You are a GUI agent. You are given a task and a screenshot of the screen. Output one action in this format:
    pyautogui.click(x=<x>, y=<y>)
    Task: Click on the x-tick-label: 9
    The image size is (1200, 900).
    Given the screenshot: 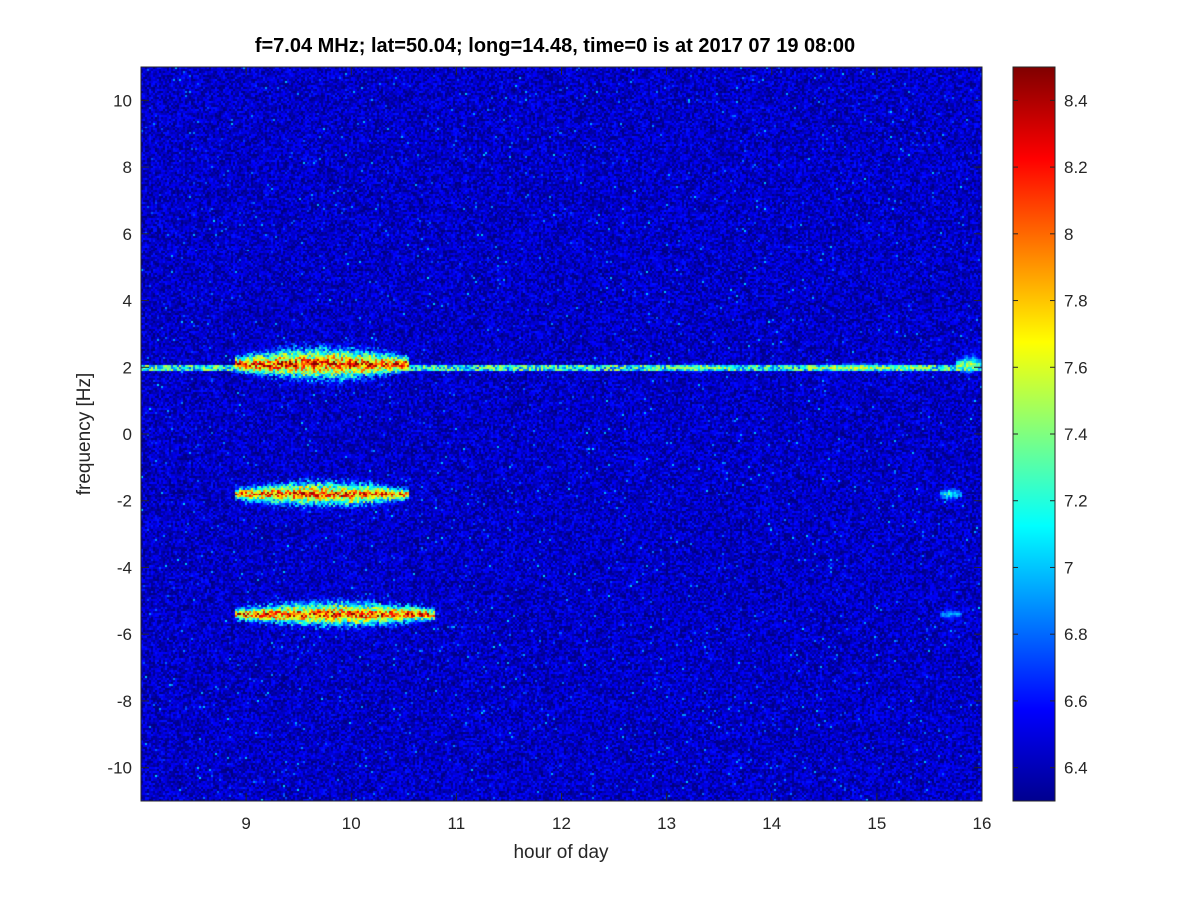 What is the action you would take?
    pyautogui.click(x=245, y=823)
    